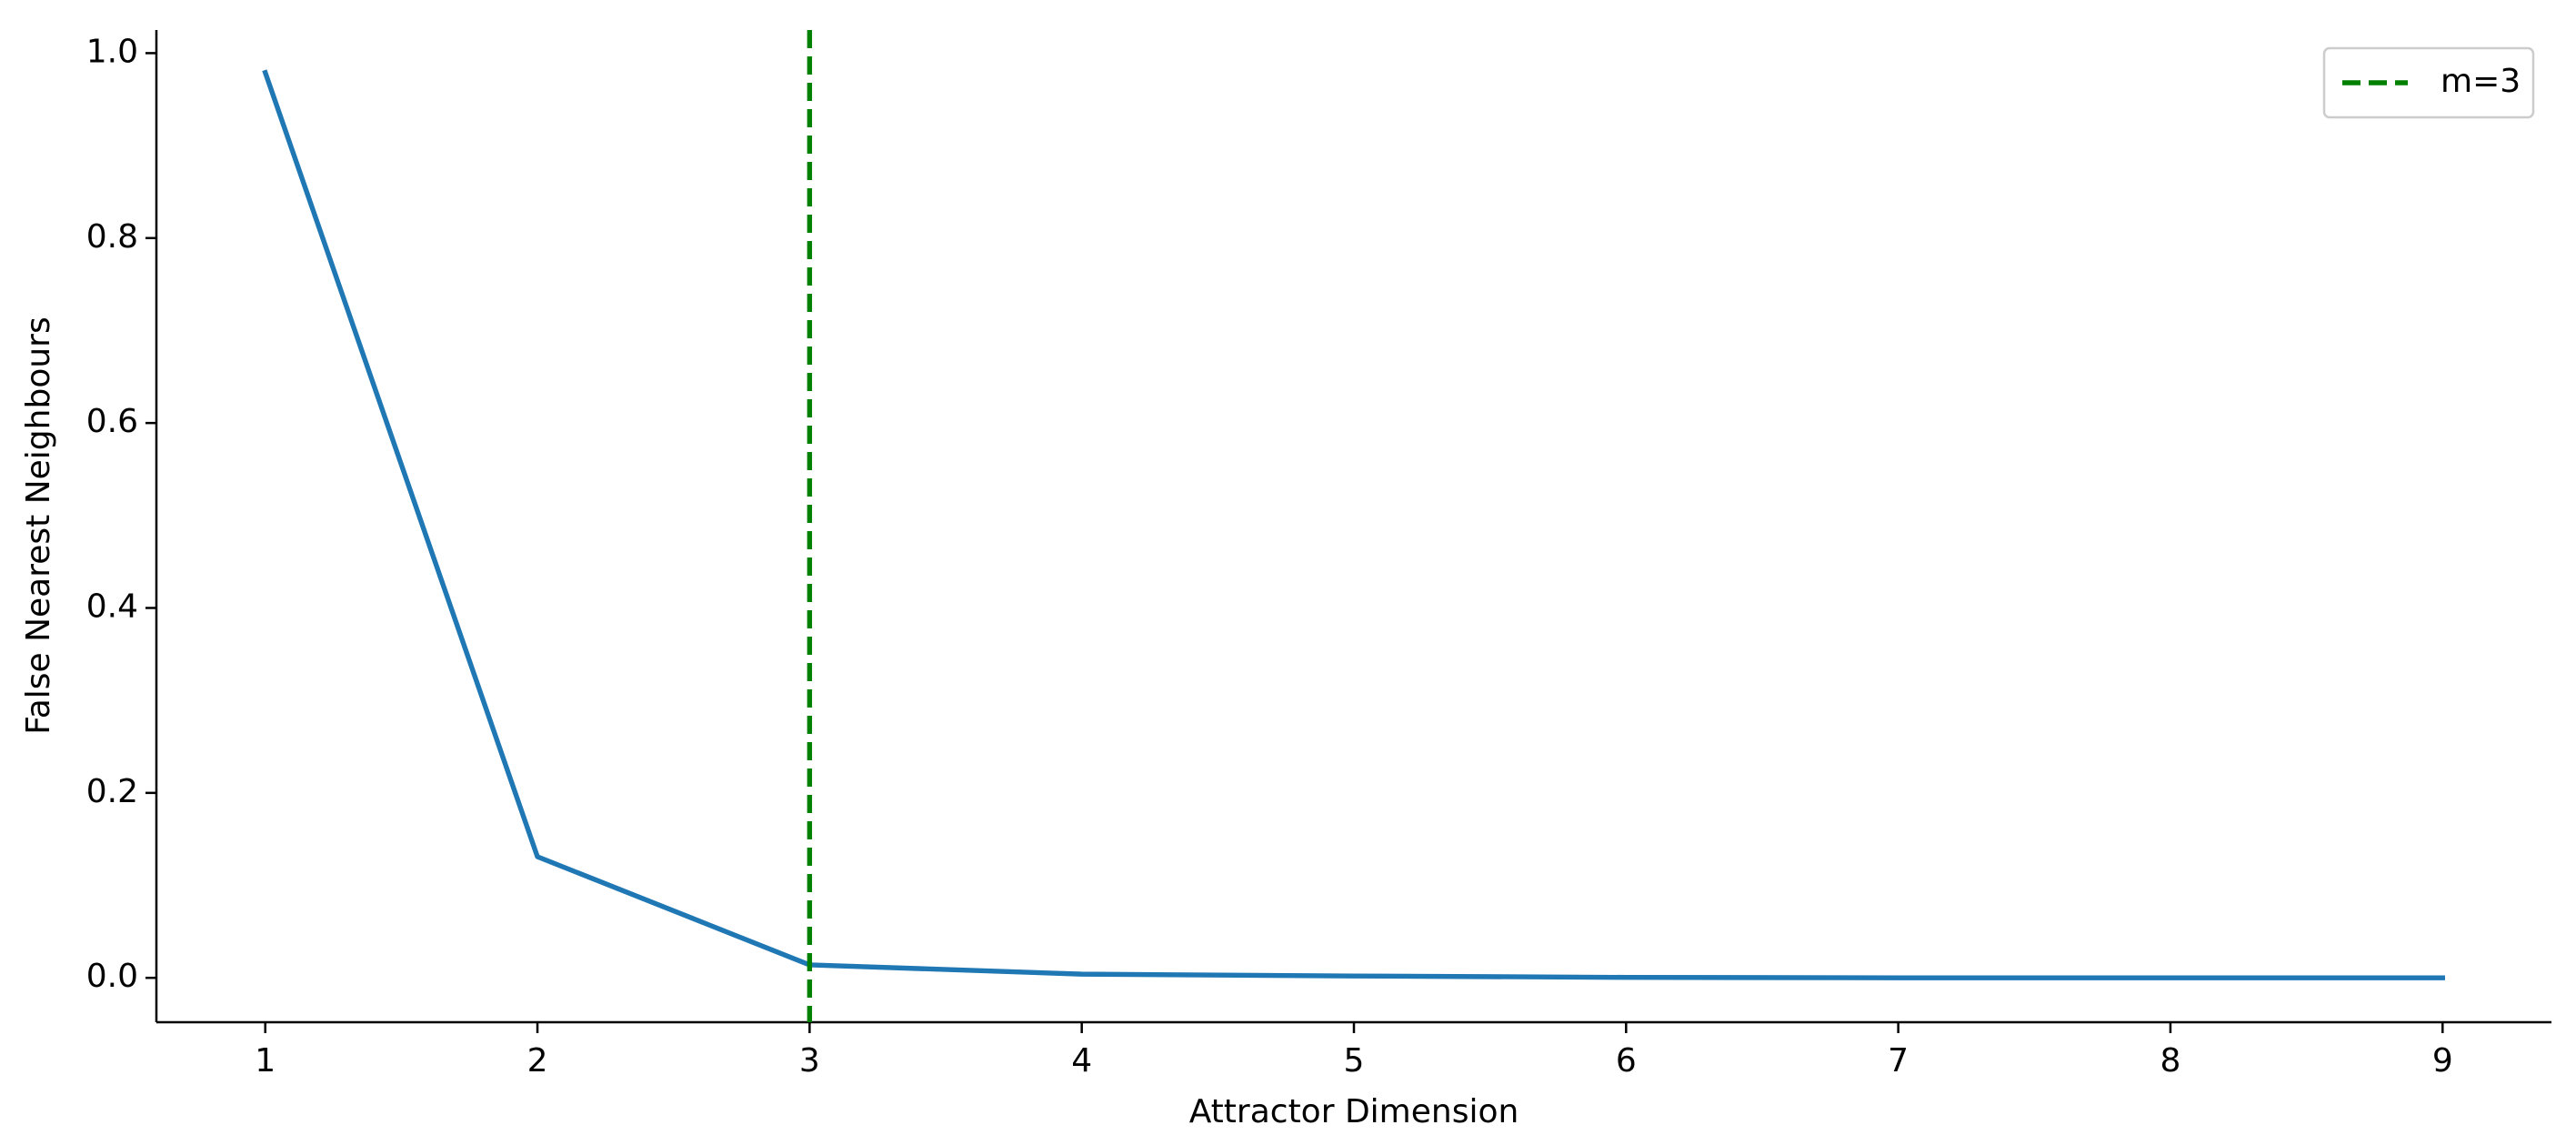  I want to click on x-tick-label: 1, so click(265, 1061).